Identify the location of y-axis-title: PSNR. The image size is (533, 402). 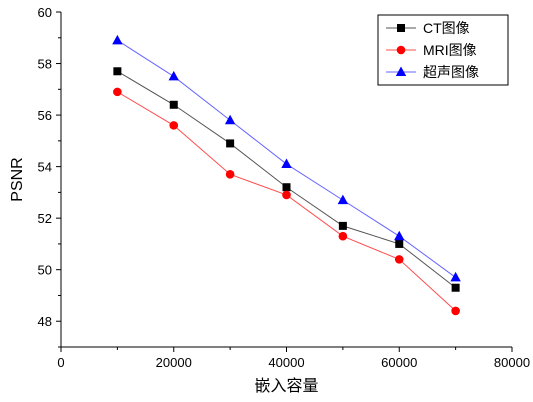
(17, 179).